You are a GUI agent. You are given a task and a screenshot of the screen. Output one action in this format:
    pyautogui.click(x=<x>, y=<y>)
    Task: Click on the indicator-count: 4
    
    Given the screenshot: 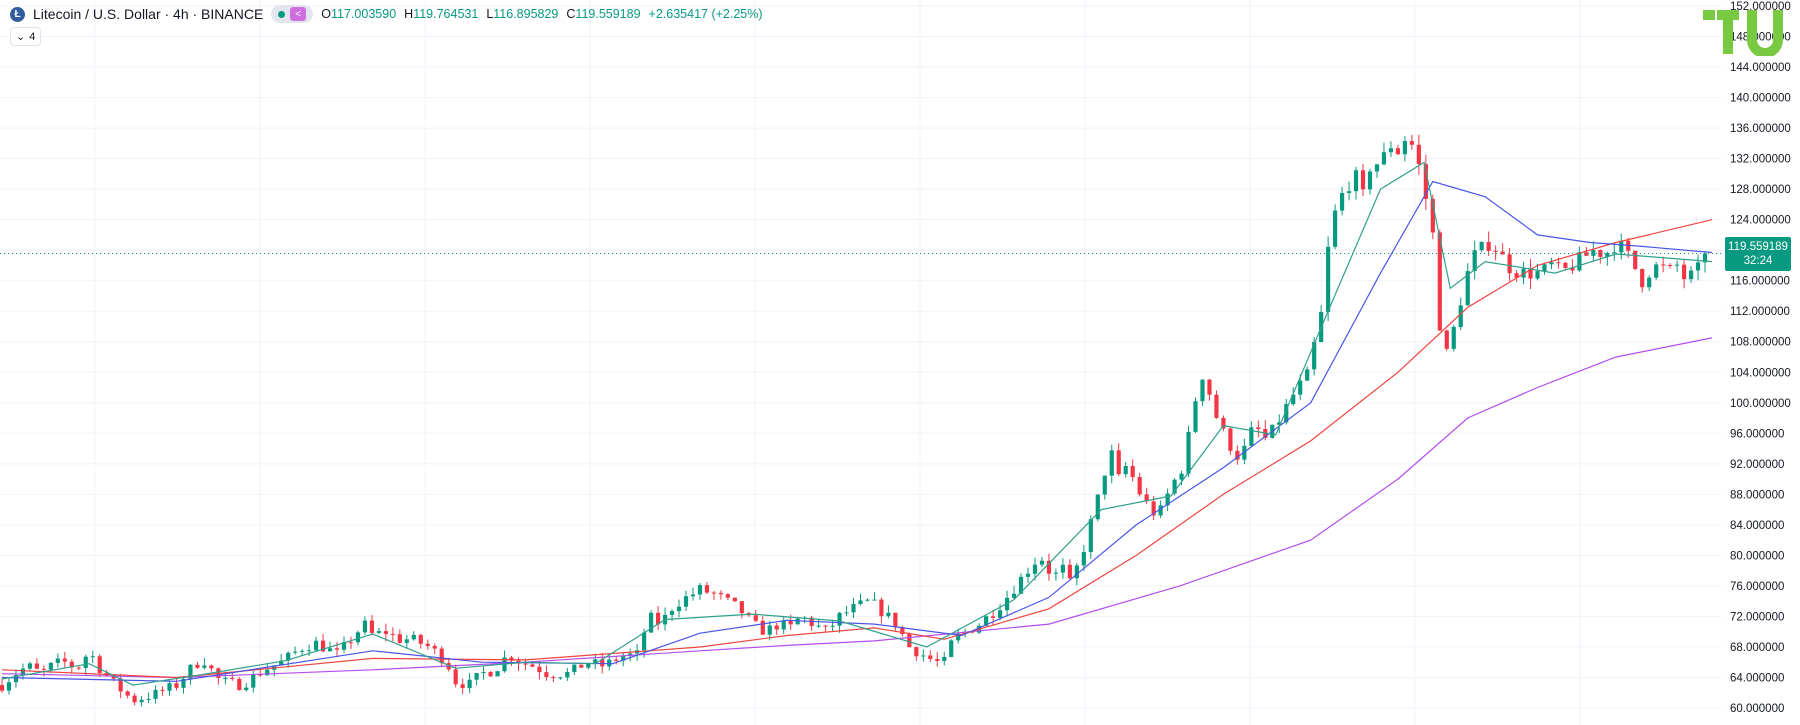 What is the action you would take?
    pyautogui.click(x=32, y=36)
    